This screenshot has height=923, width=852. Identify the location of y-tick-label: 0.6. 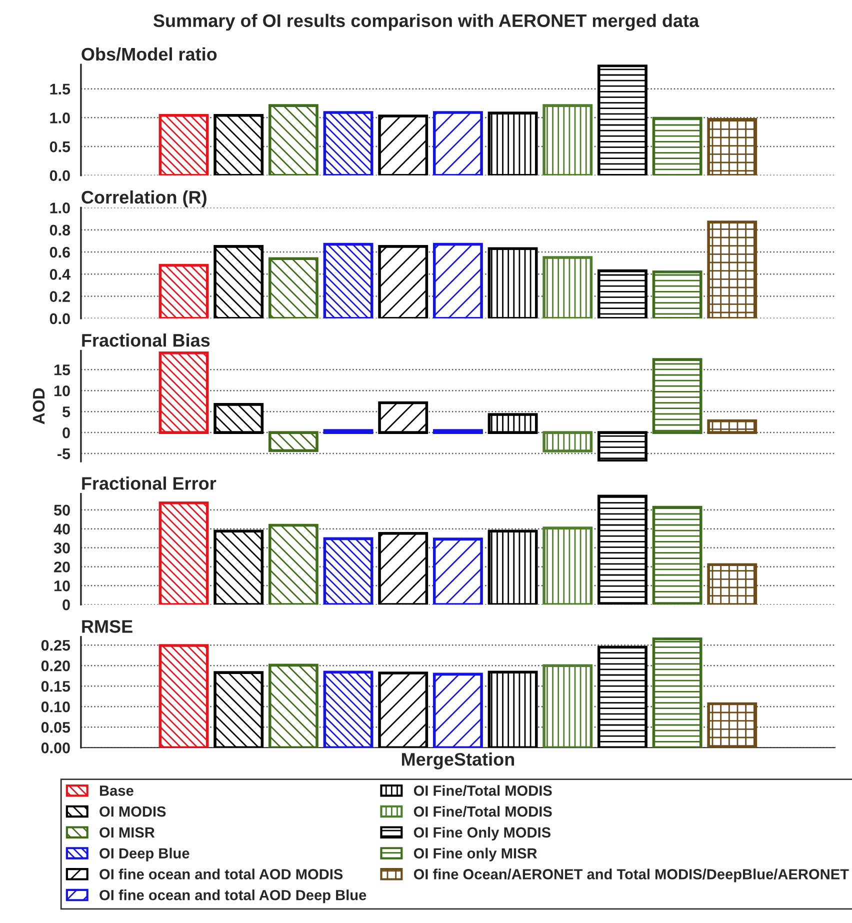
(60, 252).